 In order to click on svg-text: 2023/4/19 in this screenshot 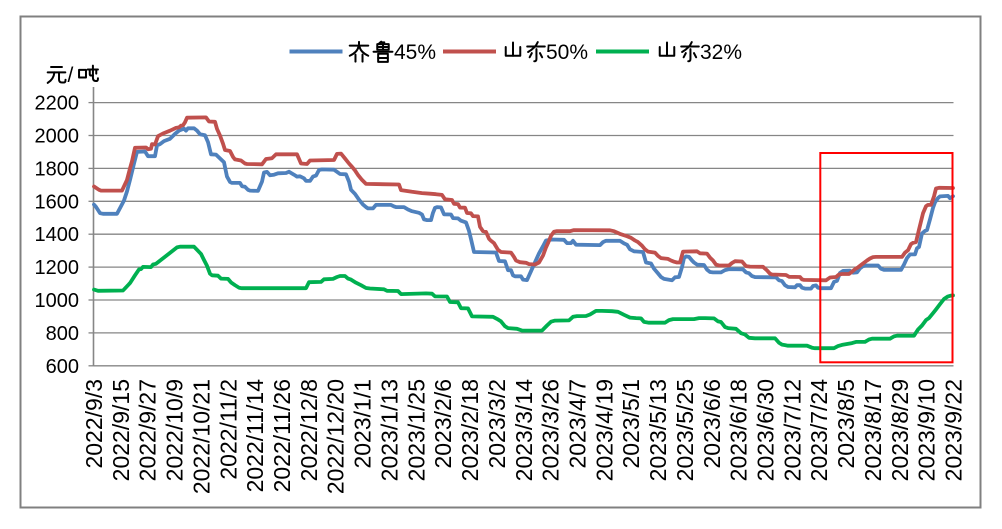, I will do `click(604, 430)`.